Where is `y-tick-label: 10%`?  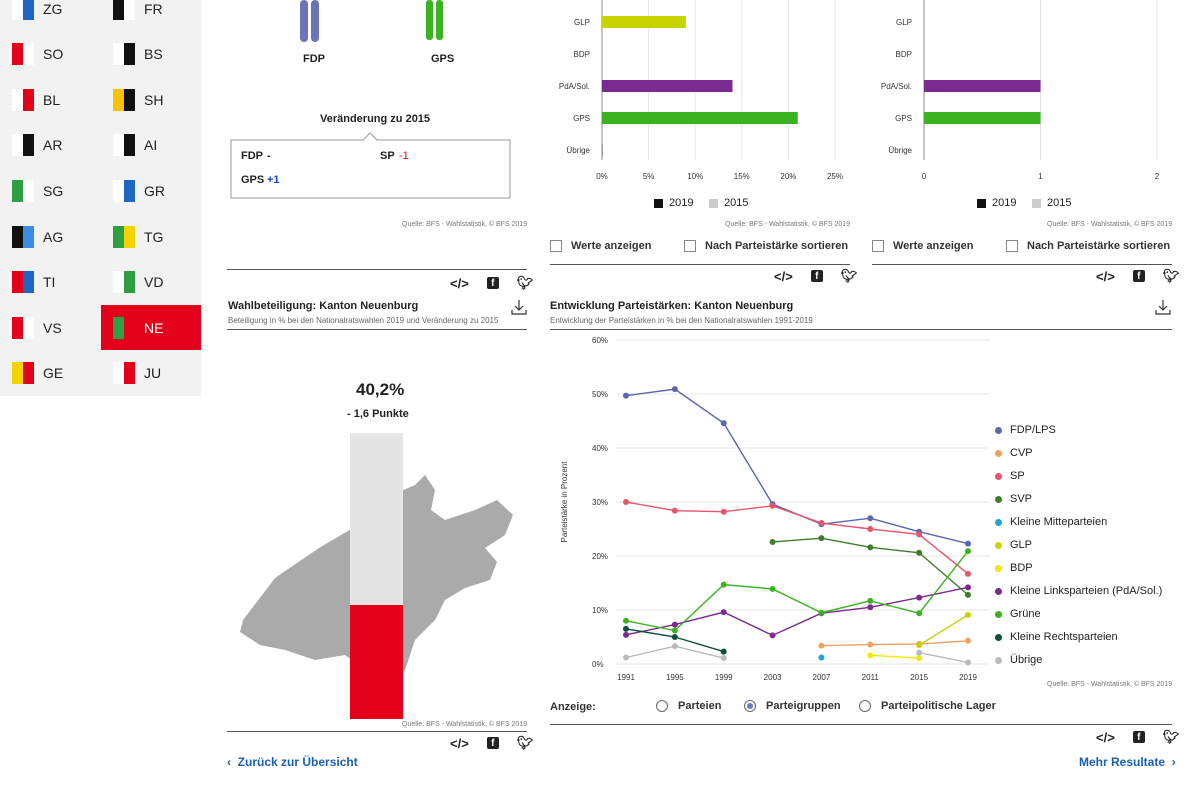
y-tick-label: 10% is located at coordinates (600, 610).